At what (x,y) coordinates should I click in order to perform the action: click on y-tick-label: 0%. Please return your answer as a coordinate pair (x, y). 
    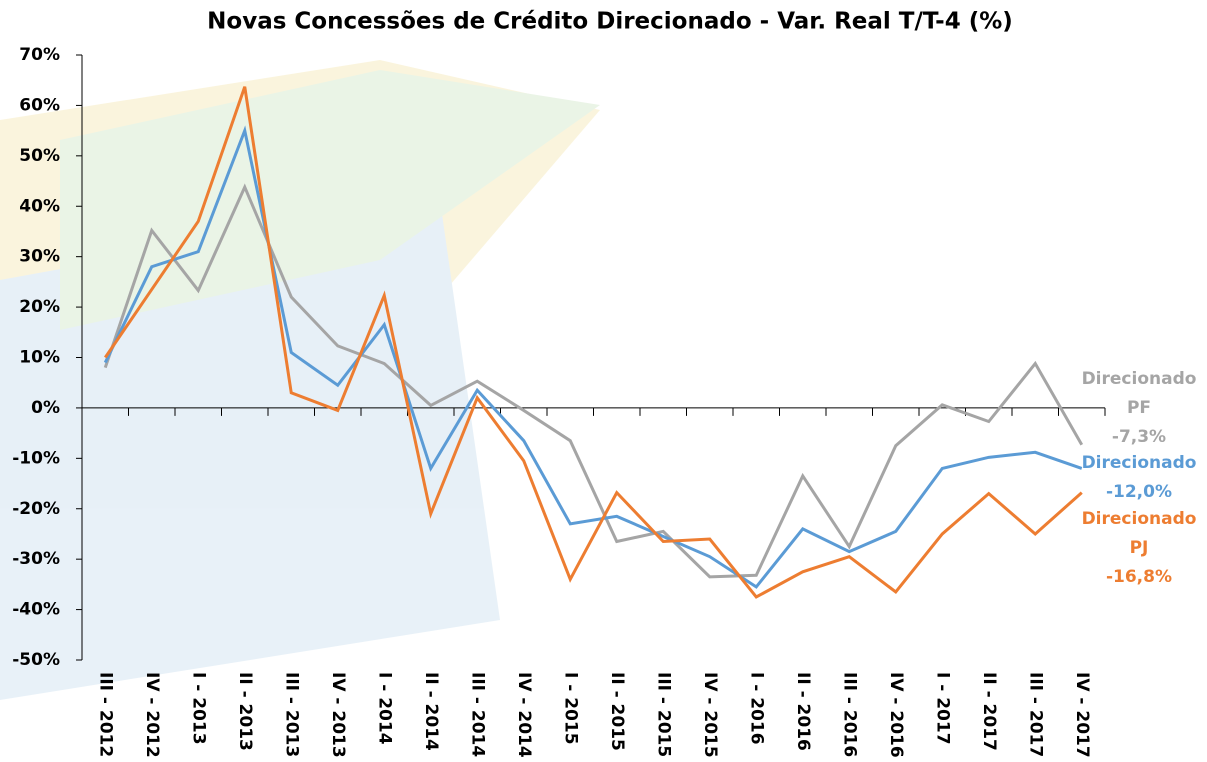
    Looking at the image, I should click on (45, 408).